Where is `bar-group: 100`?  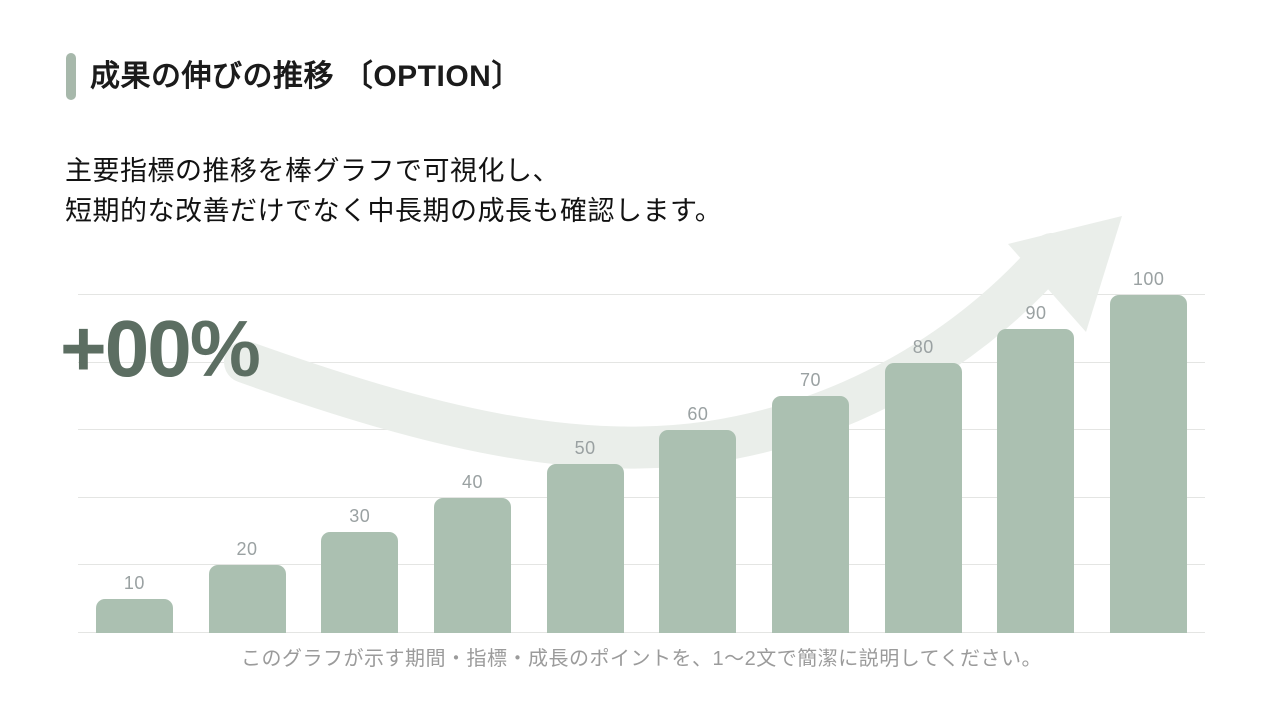 bar-group: 100 is located at coordinates (1148, 451).